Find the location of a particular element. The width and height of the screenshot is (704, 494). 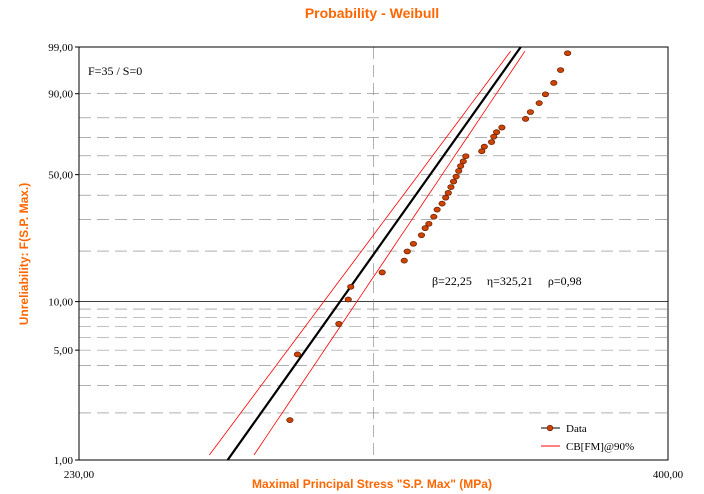

y-tick-labels: 1,00 5,00 10,00 50,00 90,00 99,00 is located at coordinates (63, 254).